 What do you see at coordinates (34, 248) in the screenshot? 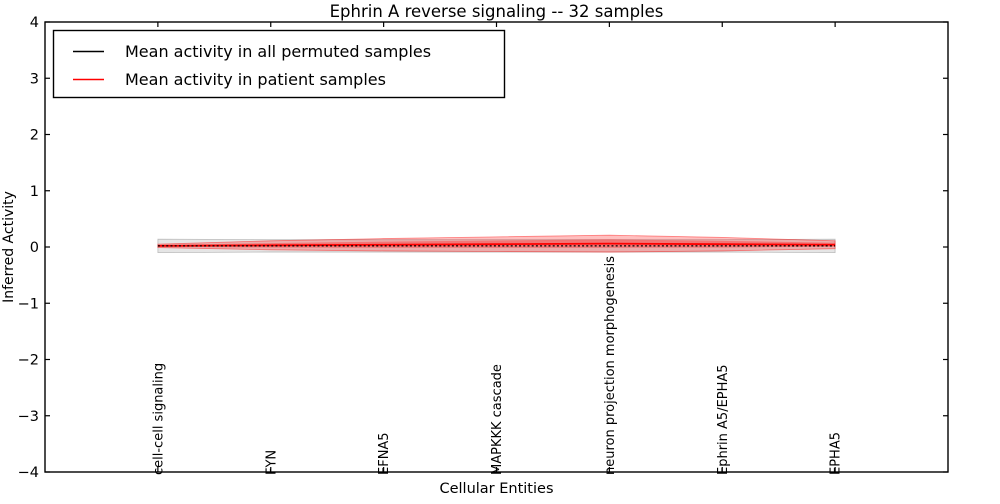
I see `y-tick-label: 0` at bounding box center [34, 248].